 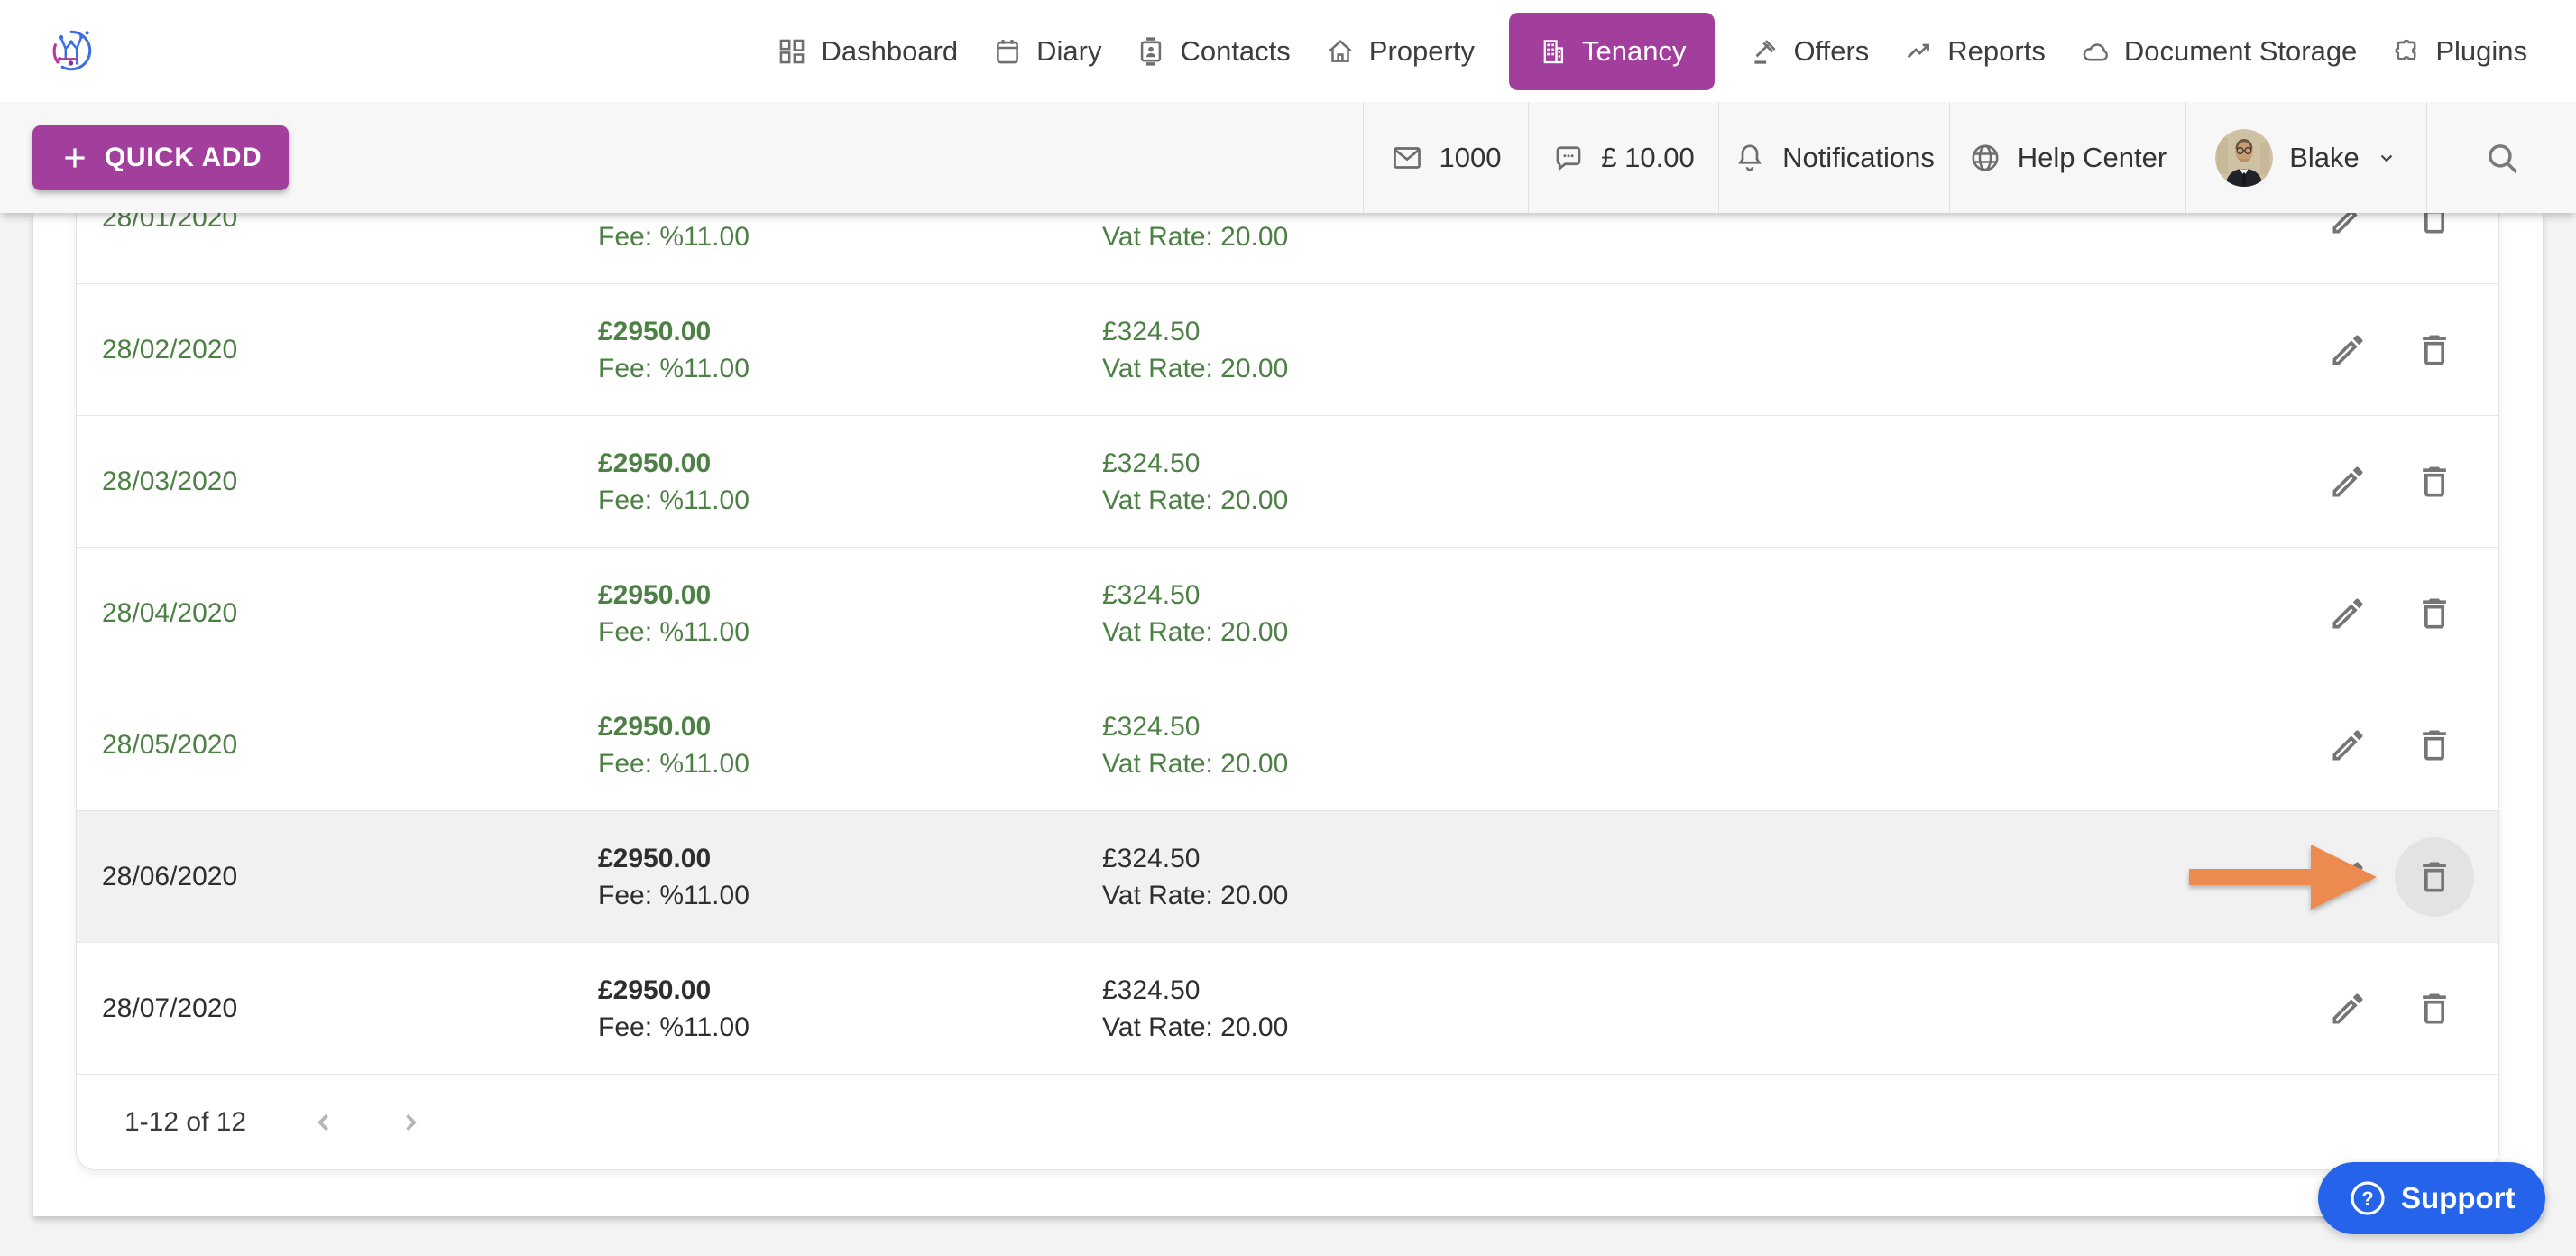 I want to click on bell-icon, so click(x=1750, y=158).